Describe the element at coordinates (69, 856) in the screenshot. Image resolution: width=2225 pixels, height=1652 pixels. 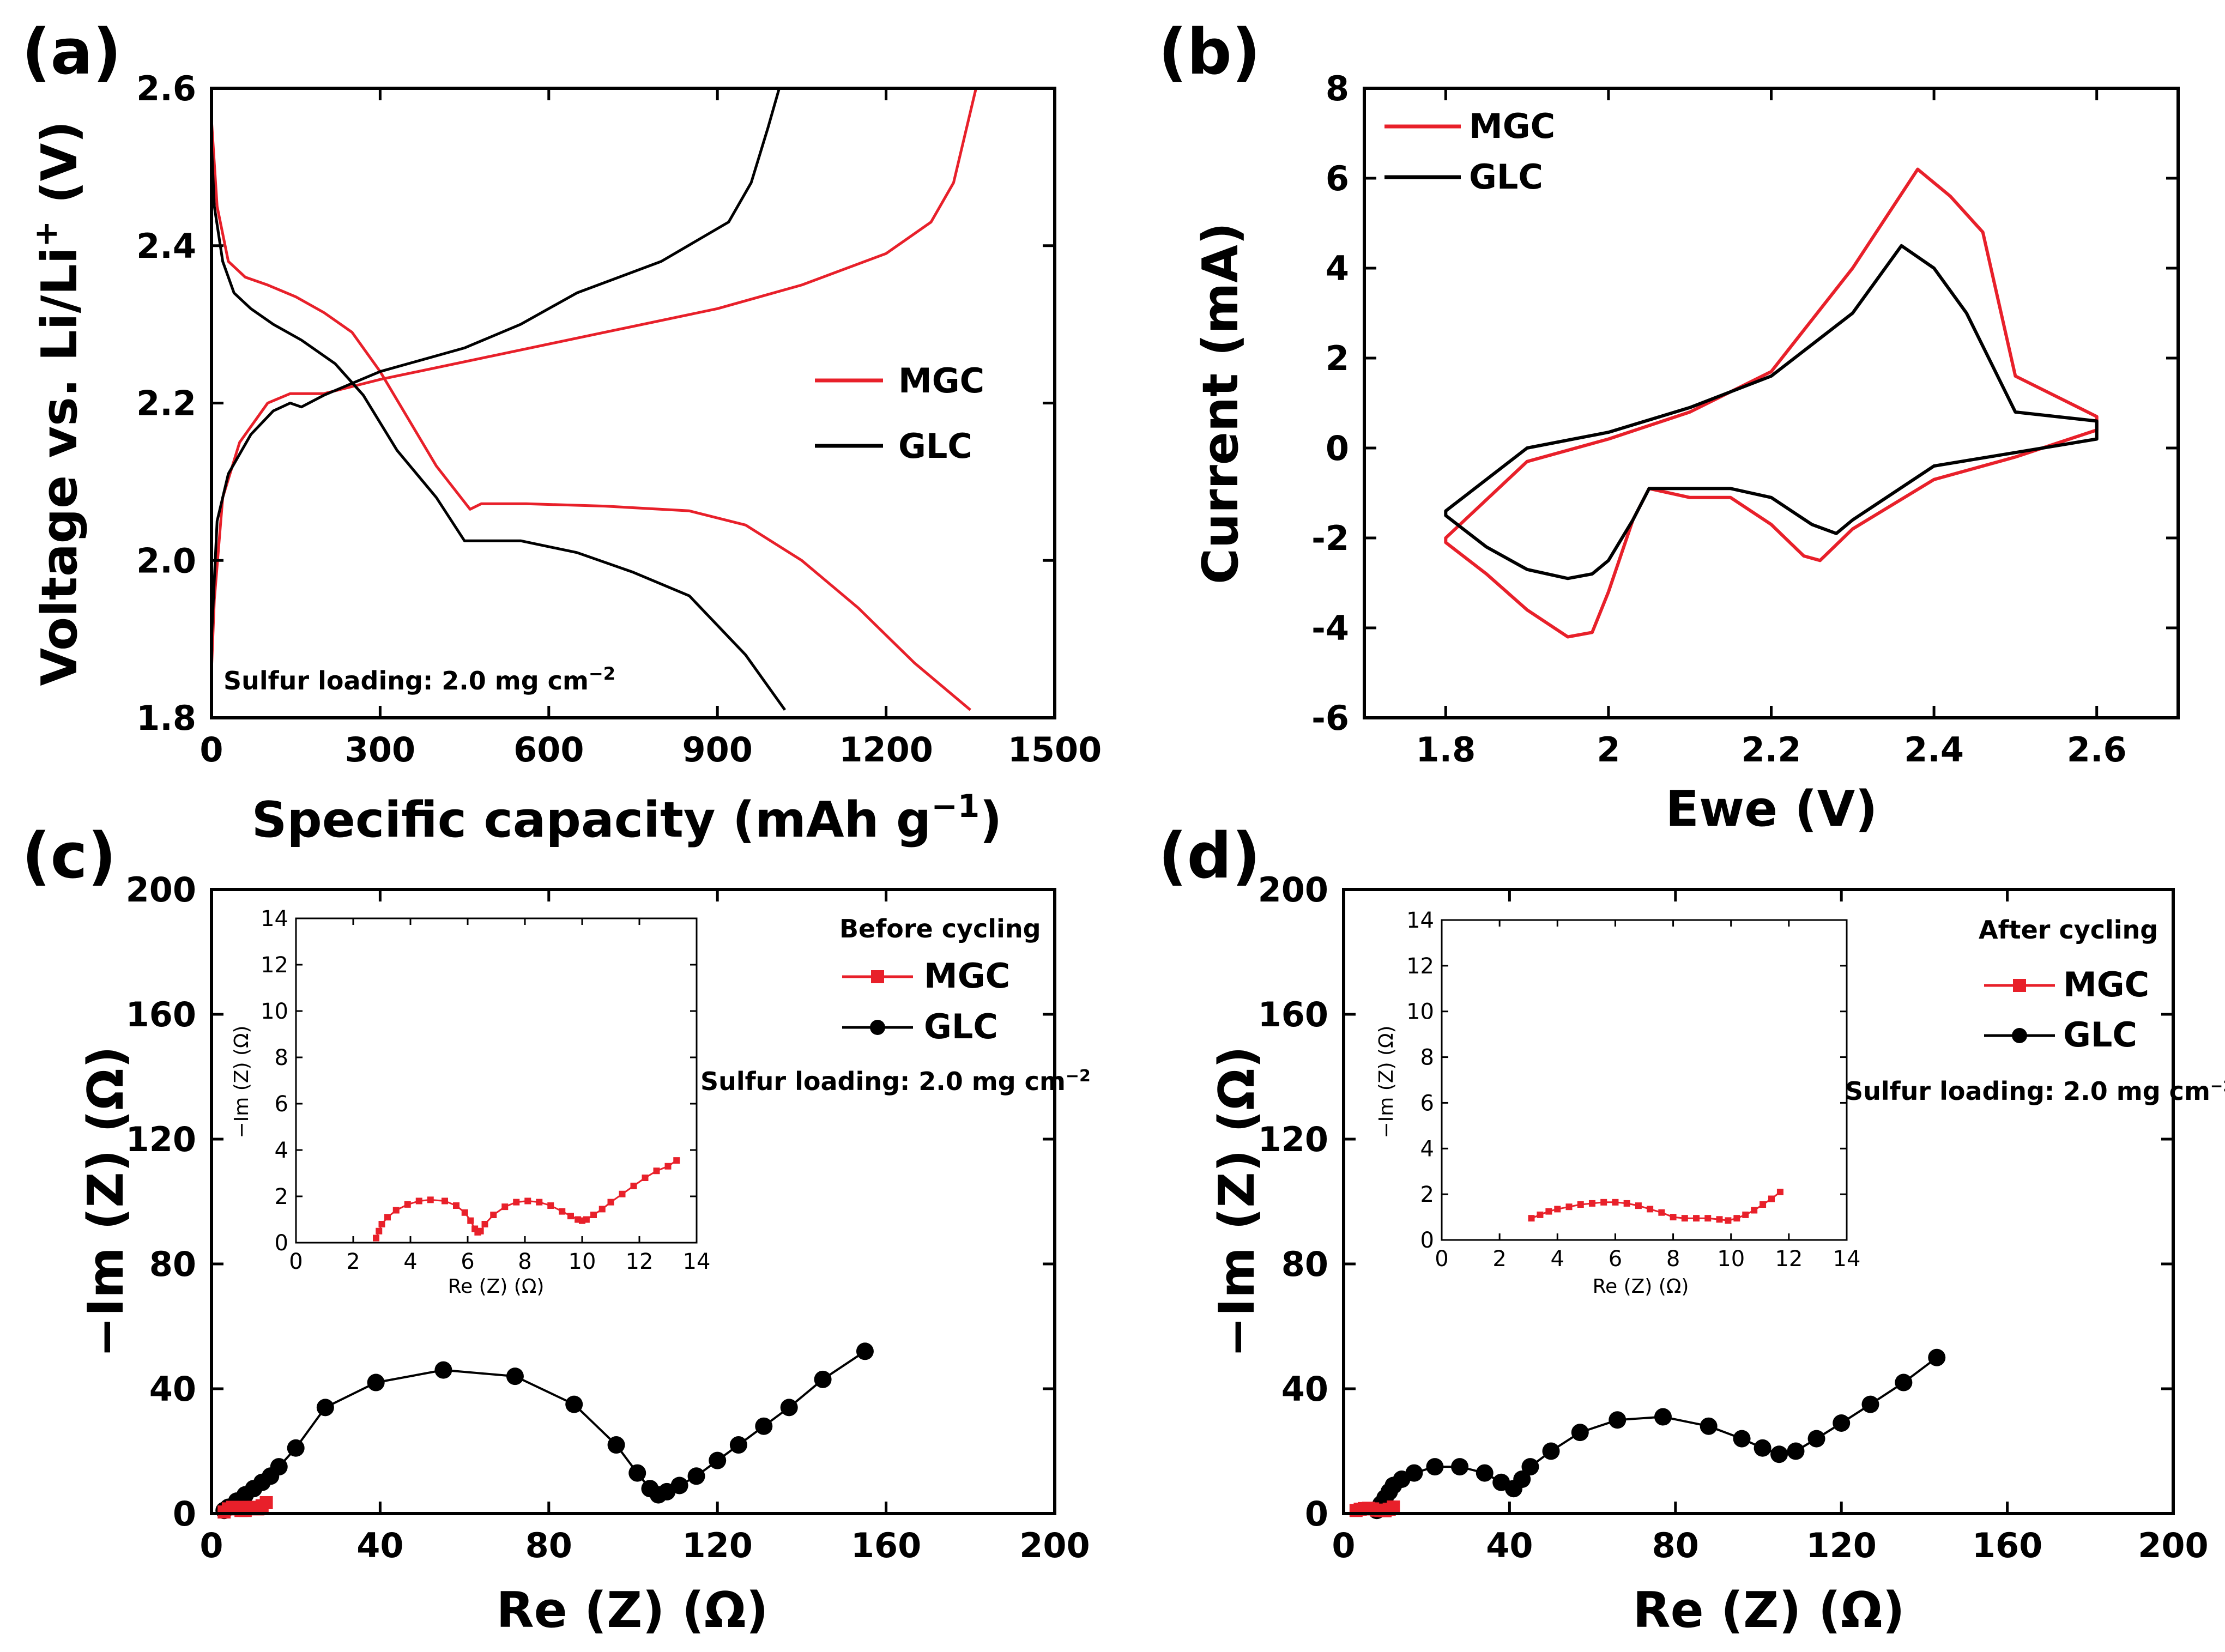
I see `panel-c-label: (c)` at that location.